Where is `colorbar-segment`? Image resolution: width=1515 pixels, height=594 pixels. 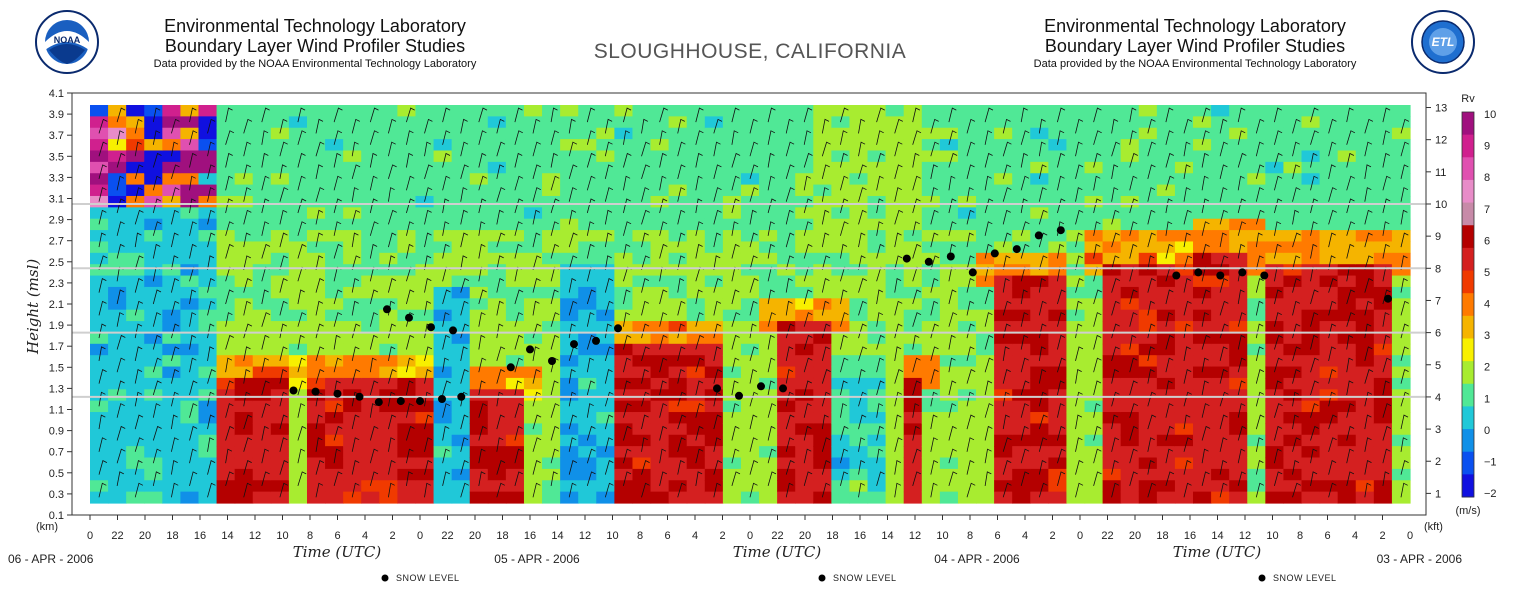 colorbar-segment is located at coordinates (1468, 124).